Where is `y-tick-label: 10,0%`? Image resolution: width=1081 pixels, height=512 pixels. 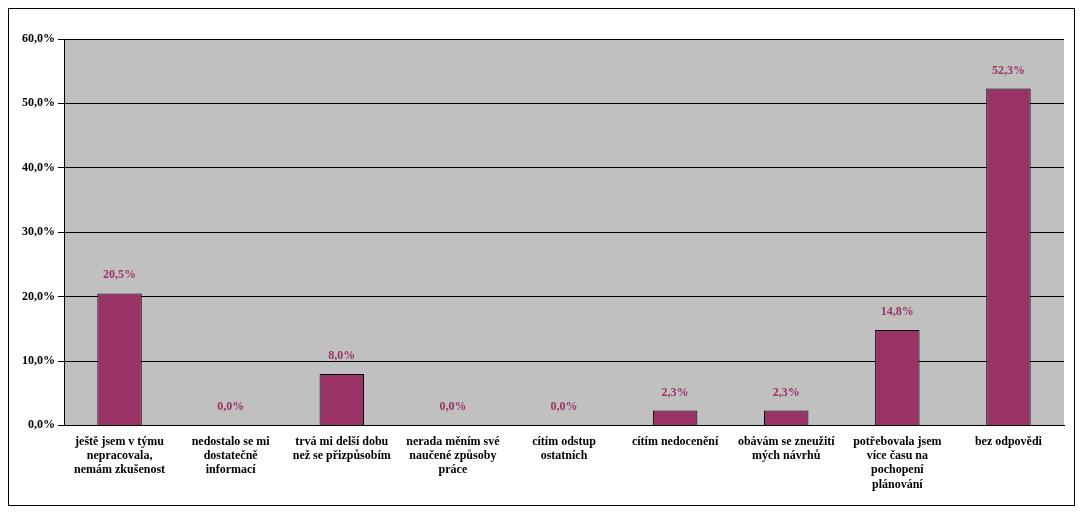
y-tick-label: 10,0% is located at coordinates (38, 360).